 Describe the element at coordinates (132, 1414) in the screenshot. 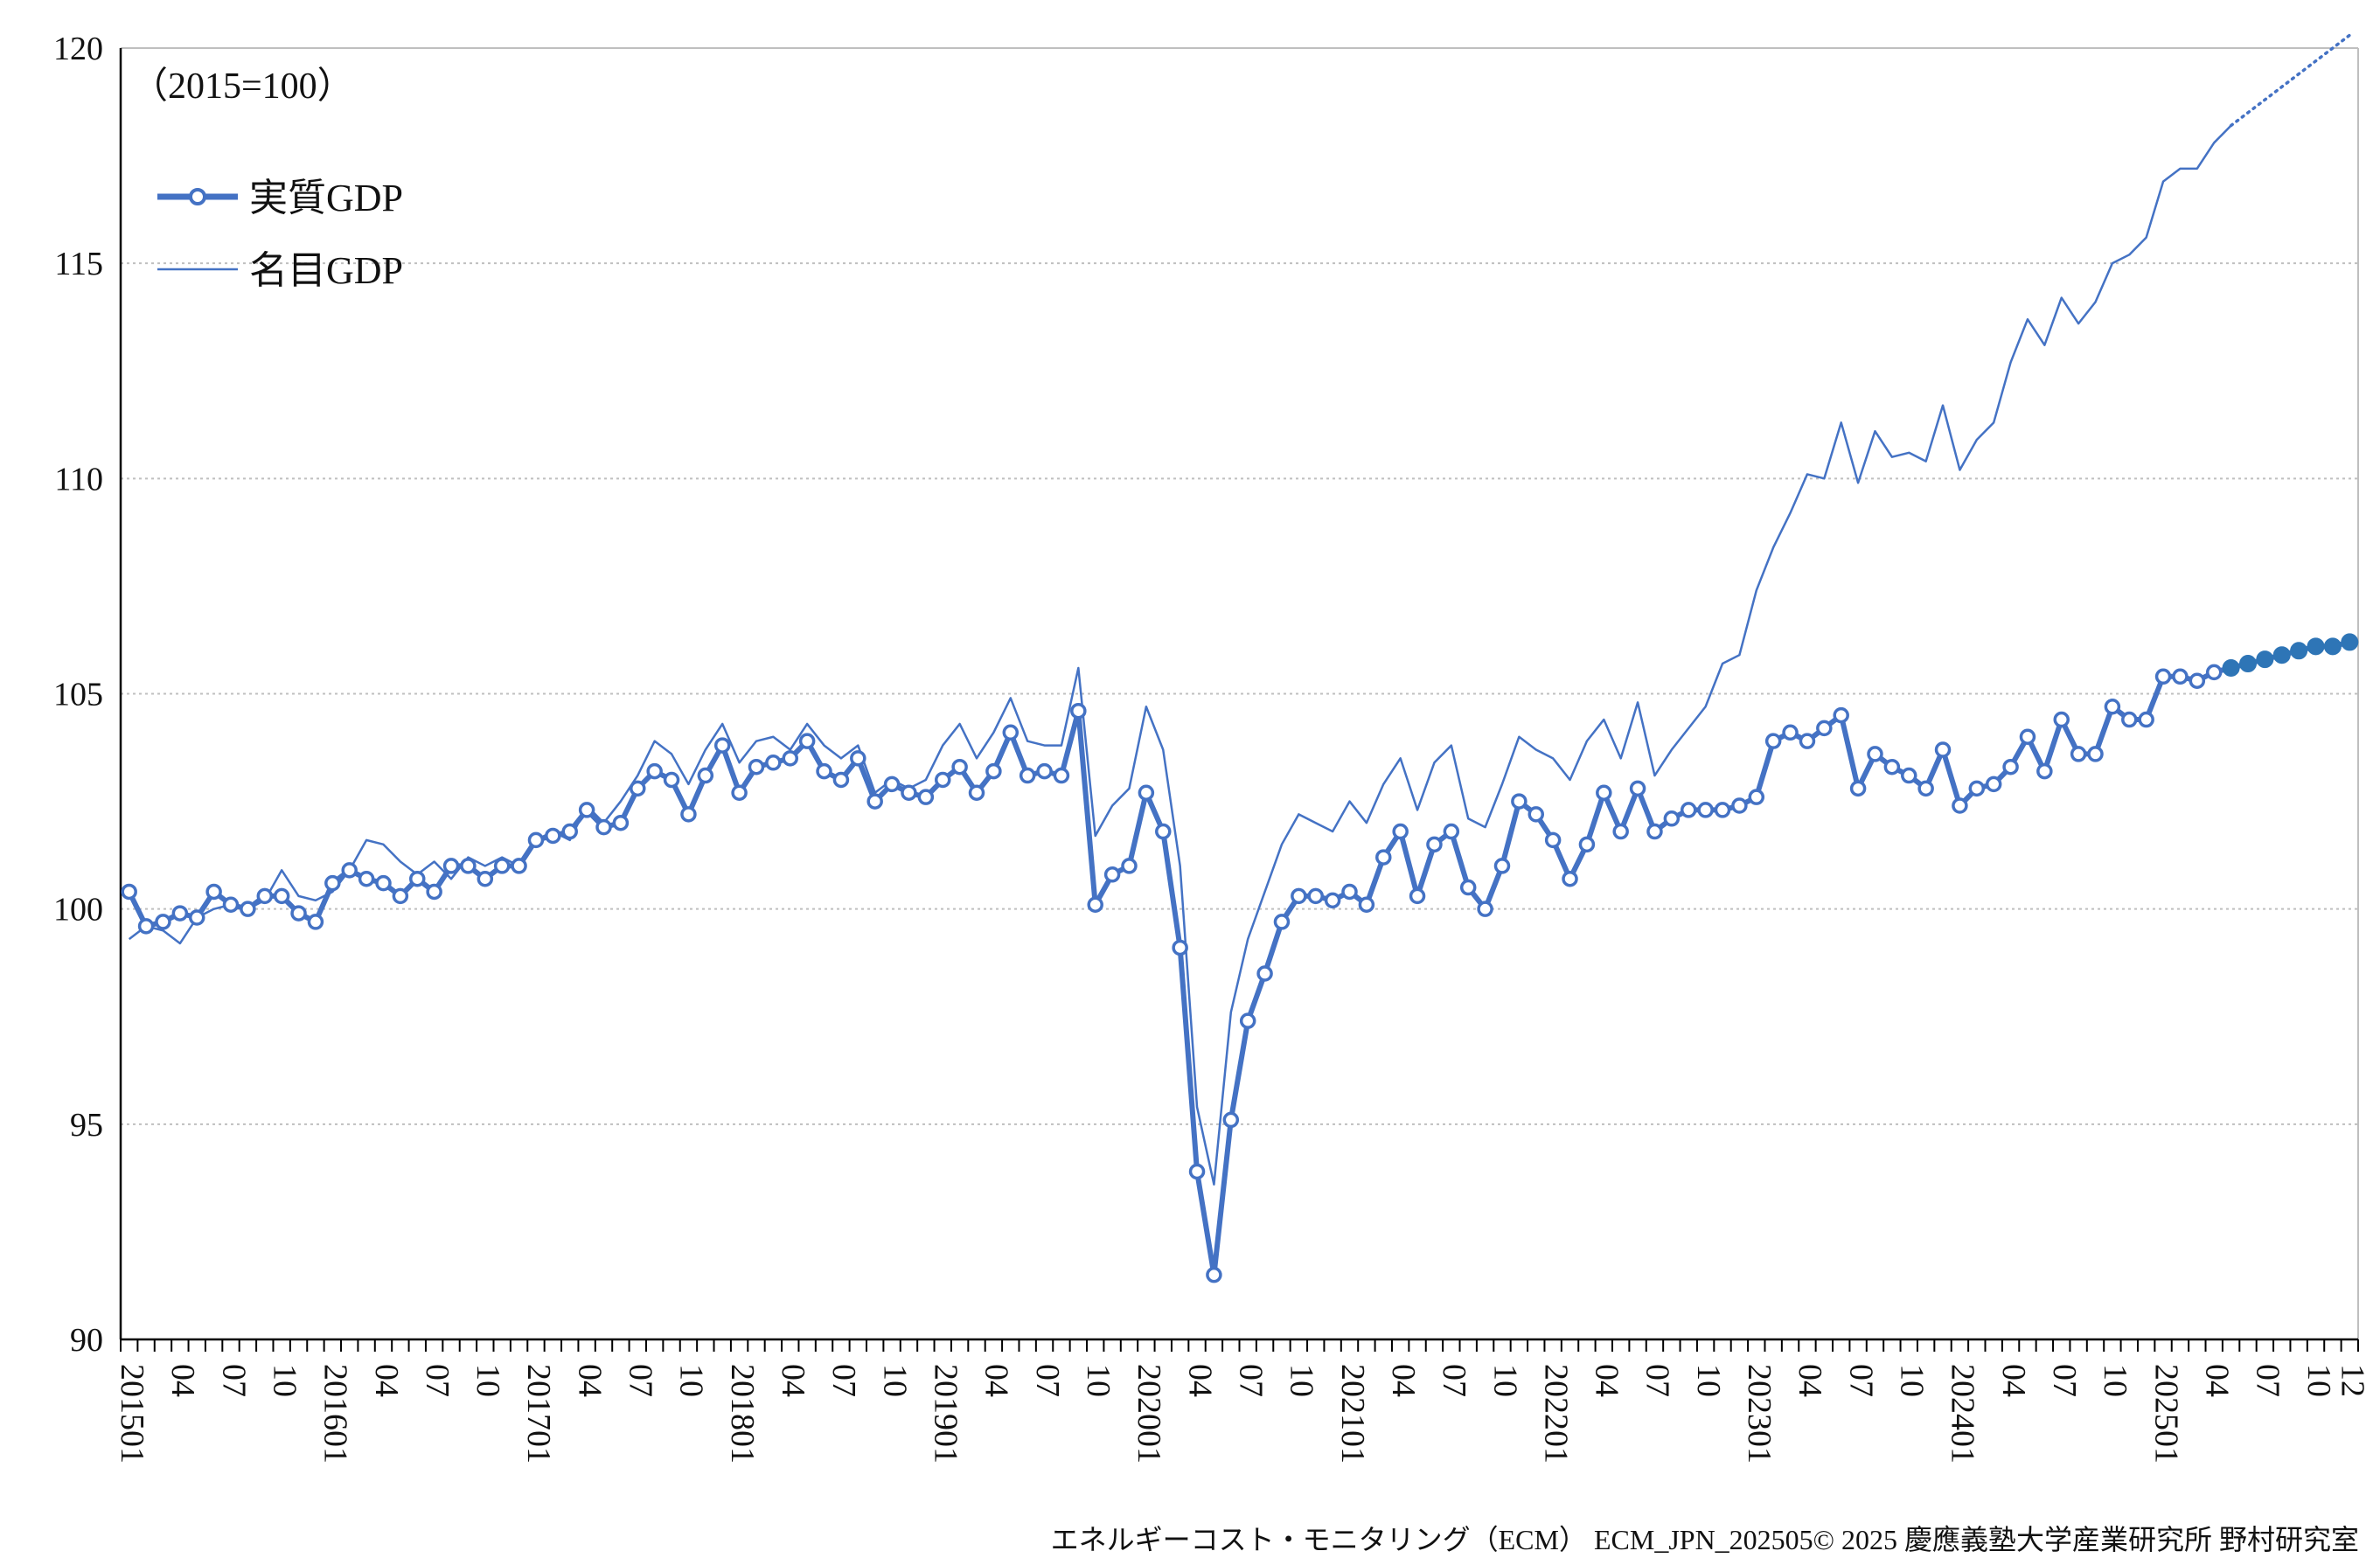

I see `x-tick-label: 201501` at that location.